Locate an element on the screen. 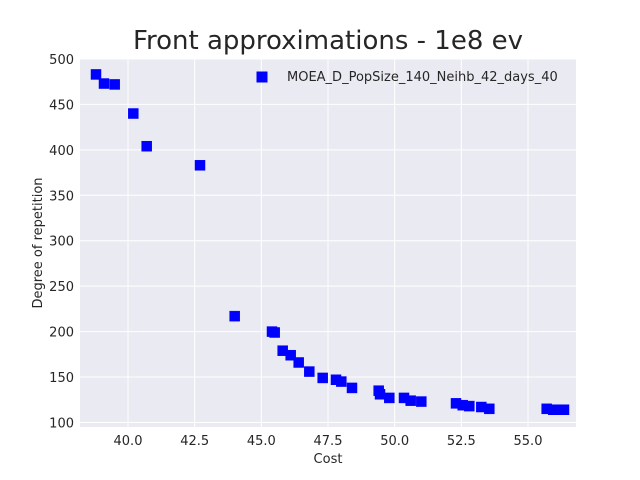 This screenshot has height=480, width=640. y-axis-label: Degree of repetition is located at coordinates (38, 242).